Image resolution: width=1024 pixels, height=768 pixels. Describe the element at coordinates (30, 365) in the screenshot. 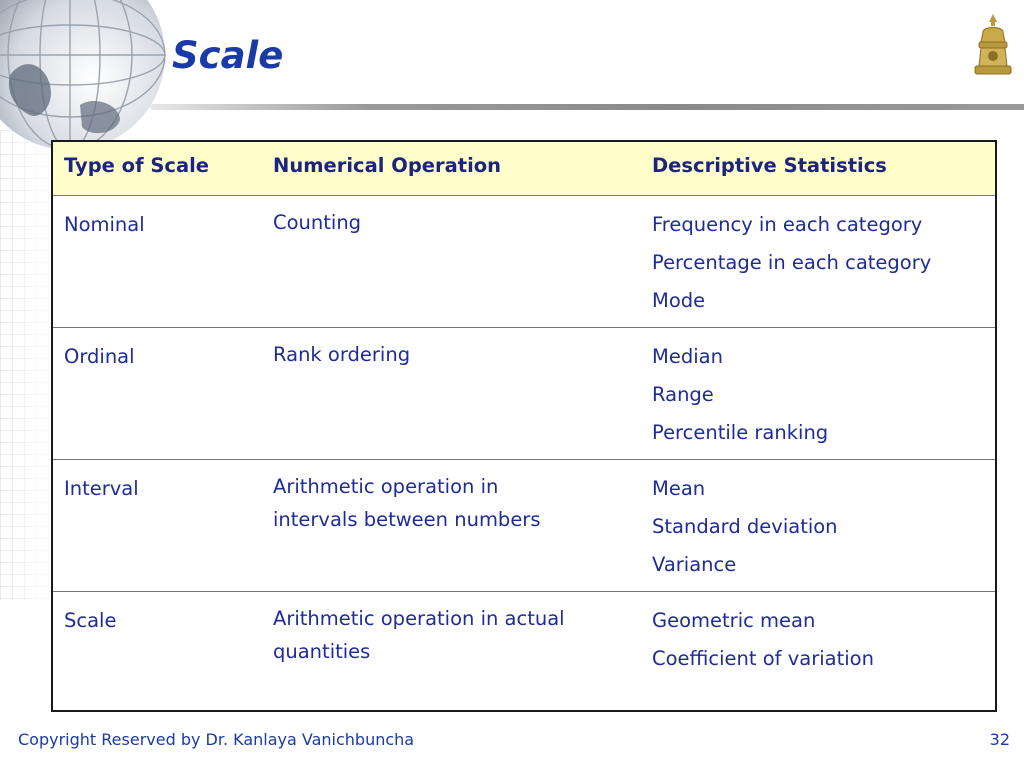

I see `background-grid-decoration` at that location.